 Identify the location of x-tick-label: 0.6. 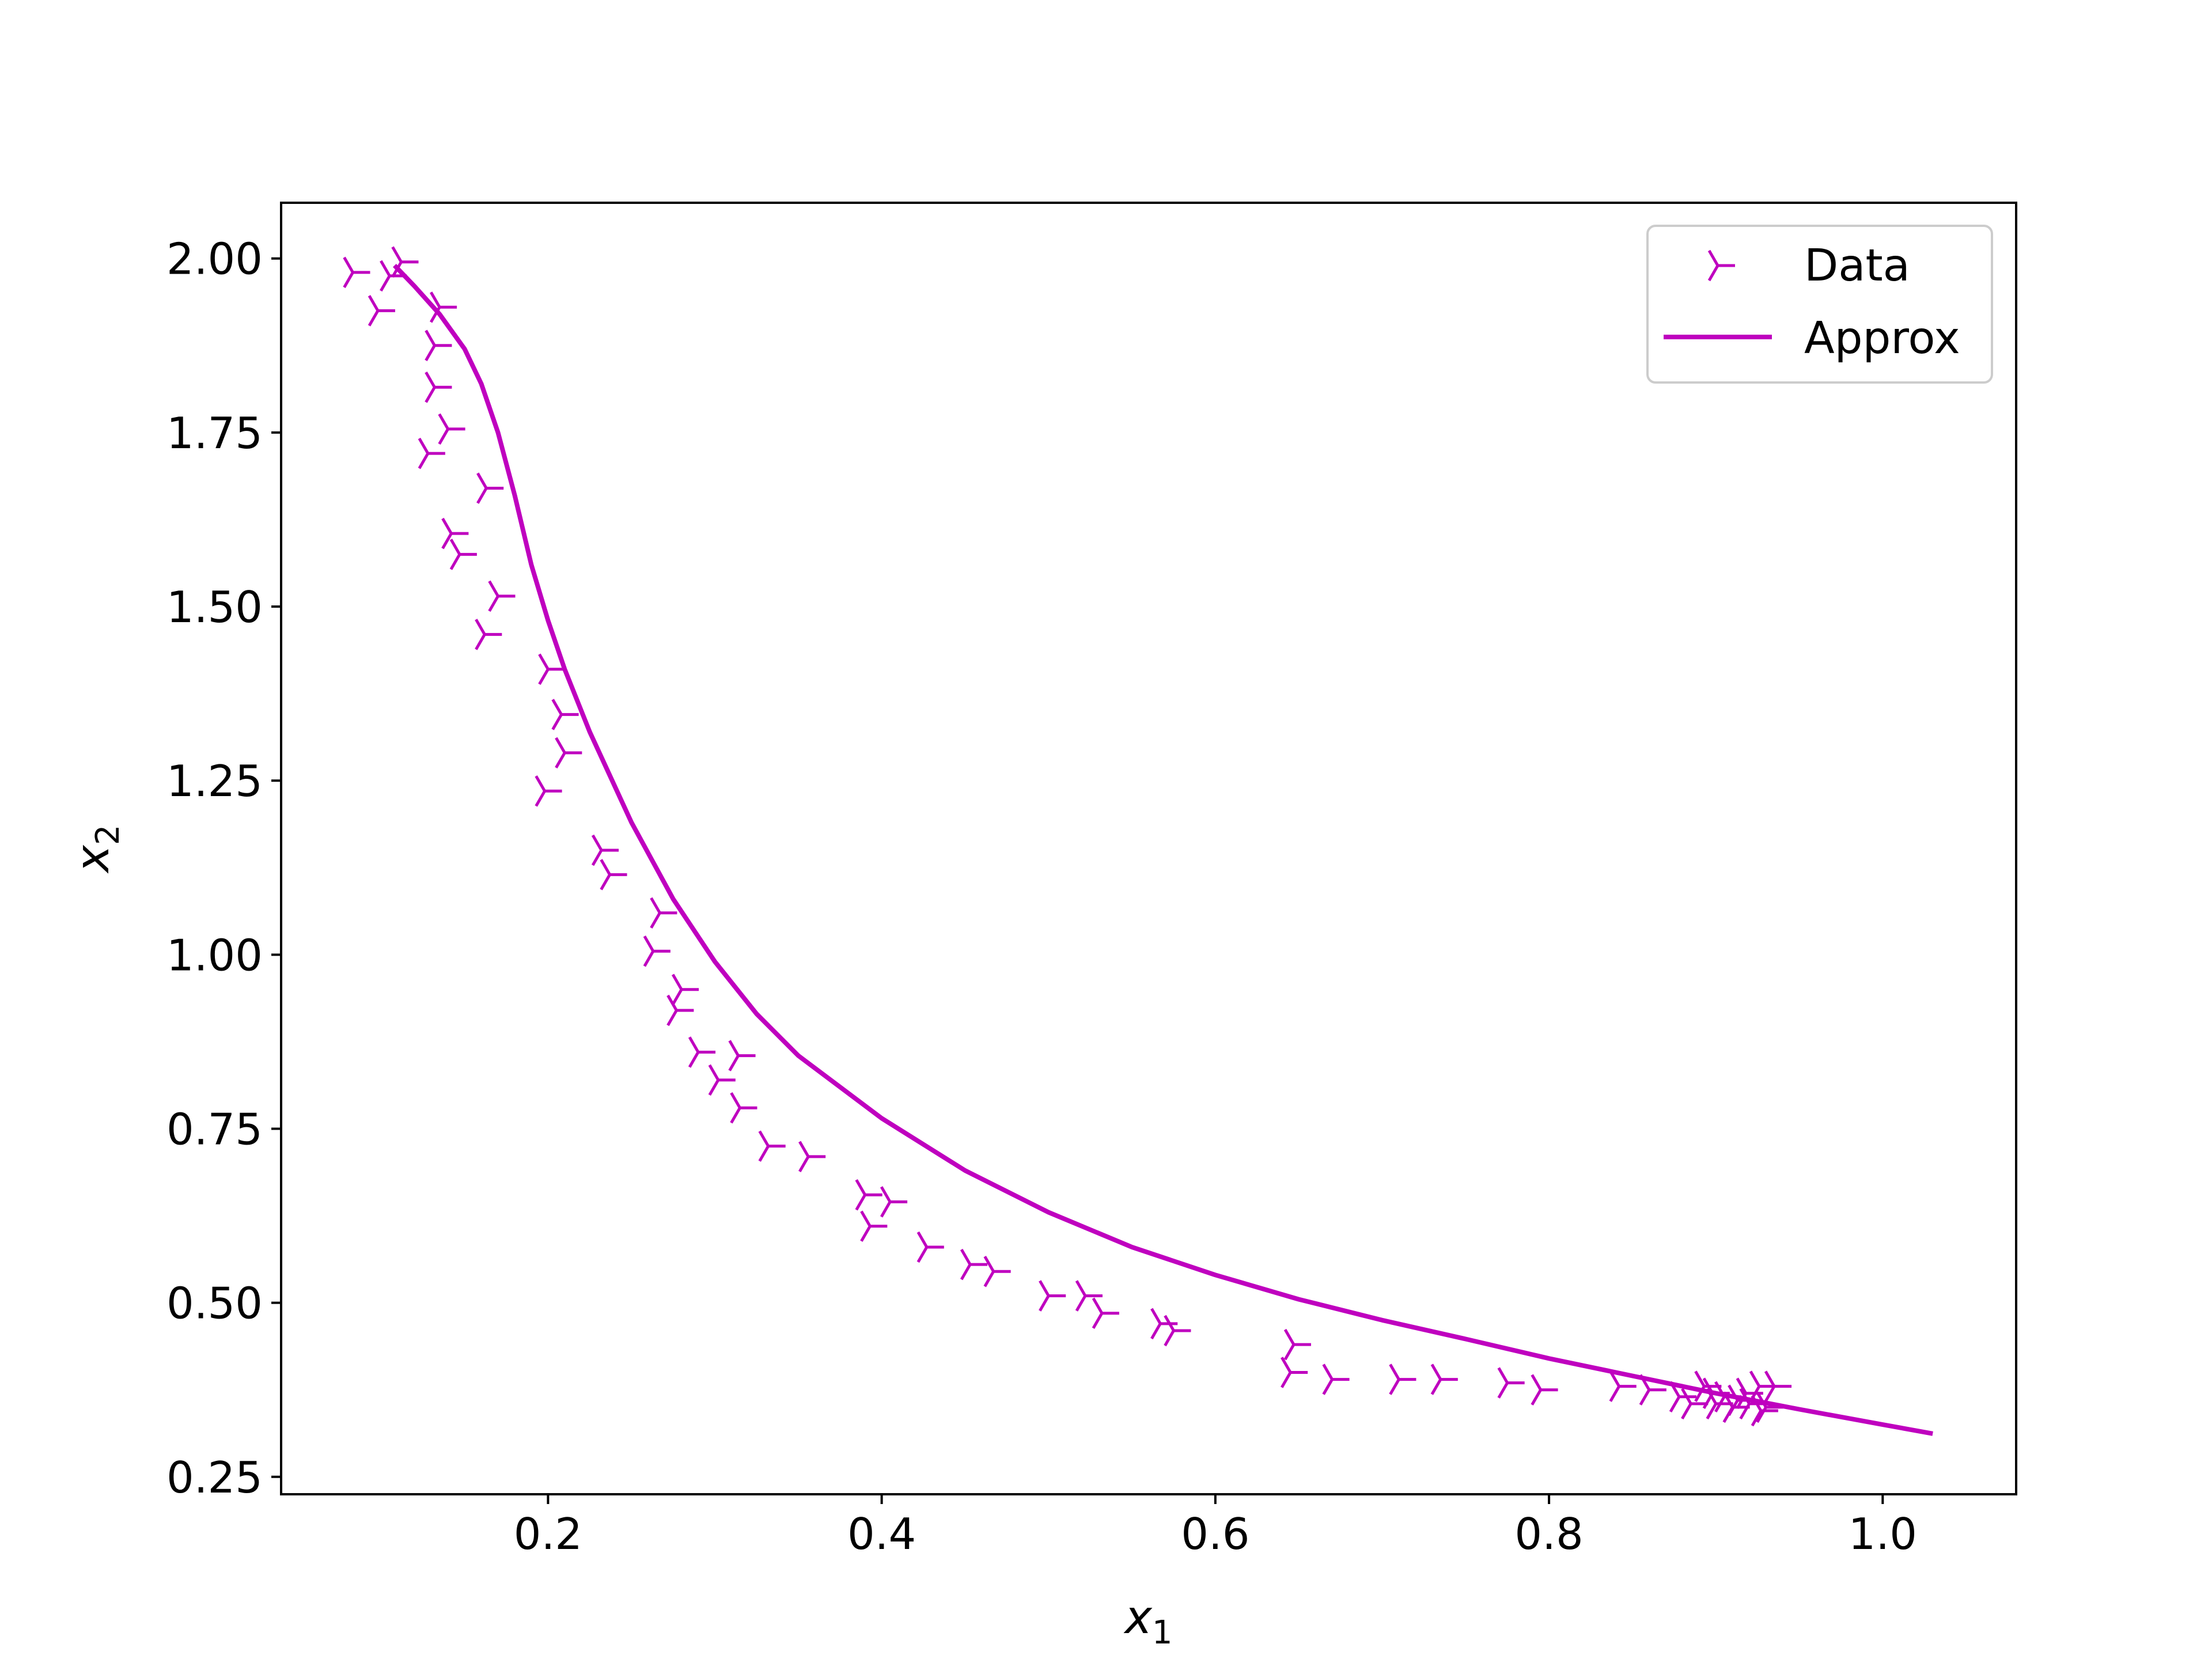
(1215, 1534).